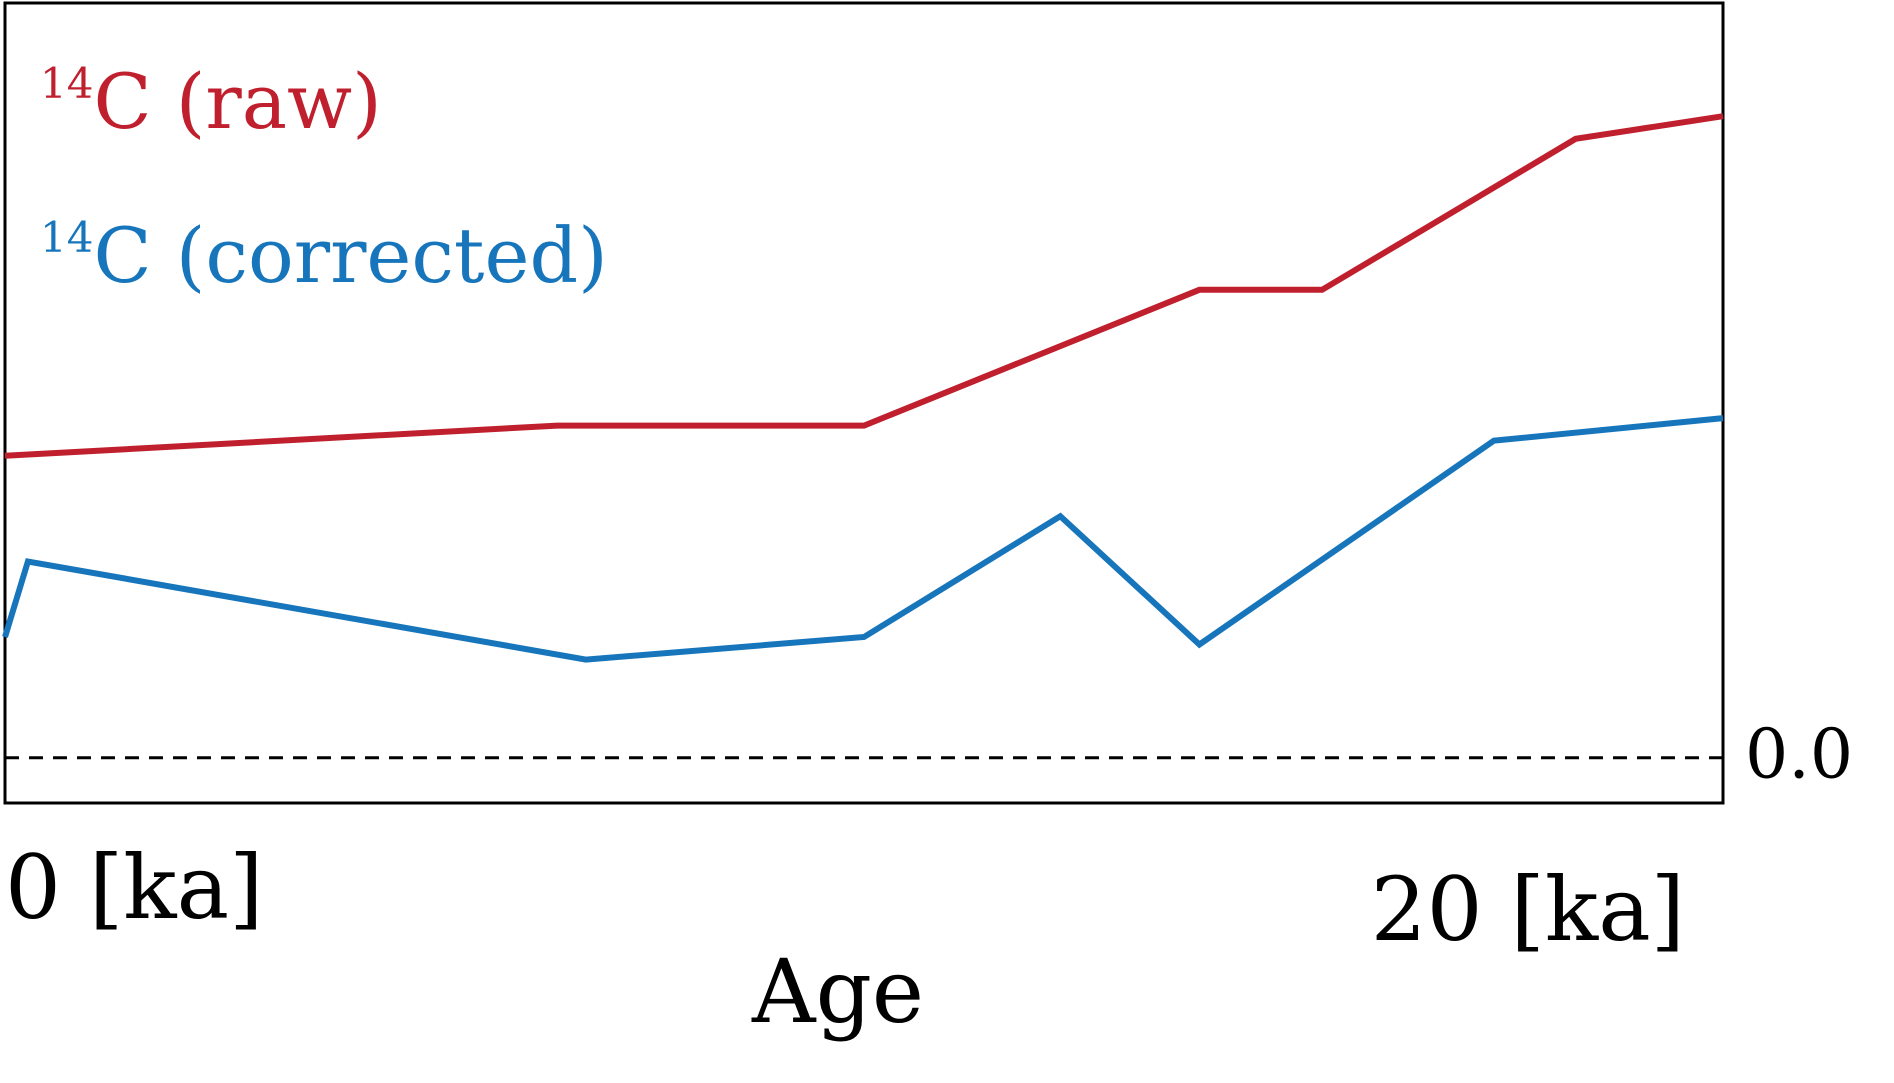 The width and height of the screenshot is (1894, 1083). I want to click on legend-text: C (corrected), so click(350, 255).